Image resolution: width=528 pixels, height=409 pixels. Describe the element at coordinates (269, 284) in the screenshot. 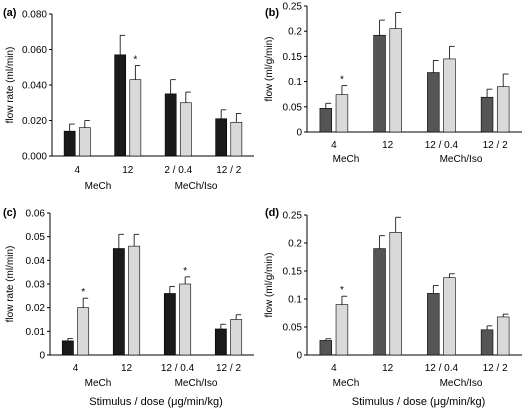

I see `panel-d-y-axis-title: flow (ml/g/min)` at that location.